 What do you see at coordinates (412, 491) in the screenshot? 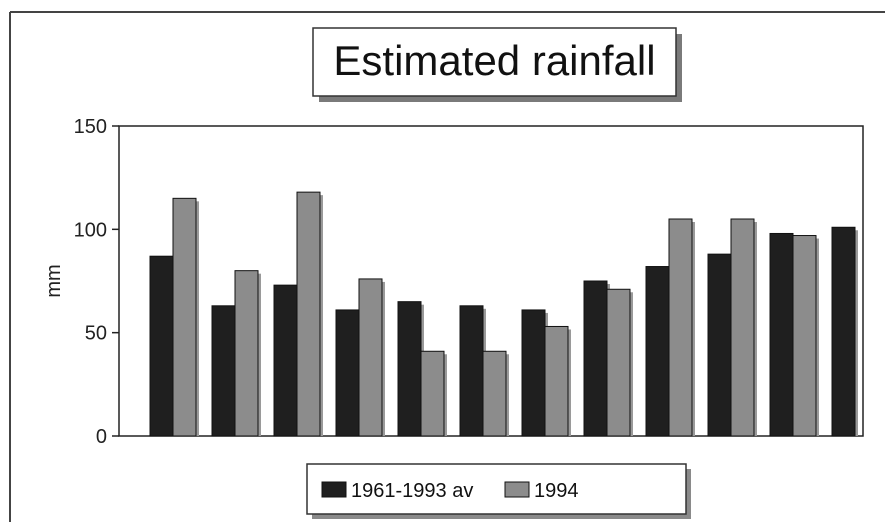
I see `legend-label: 1961-1993 av` at bounding box center [412, 491].